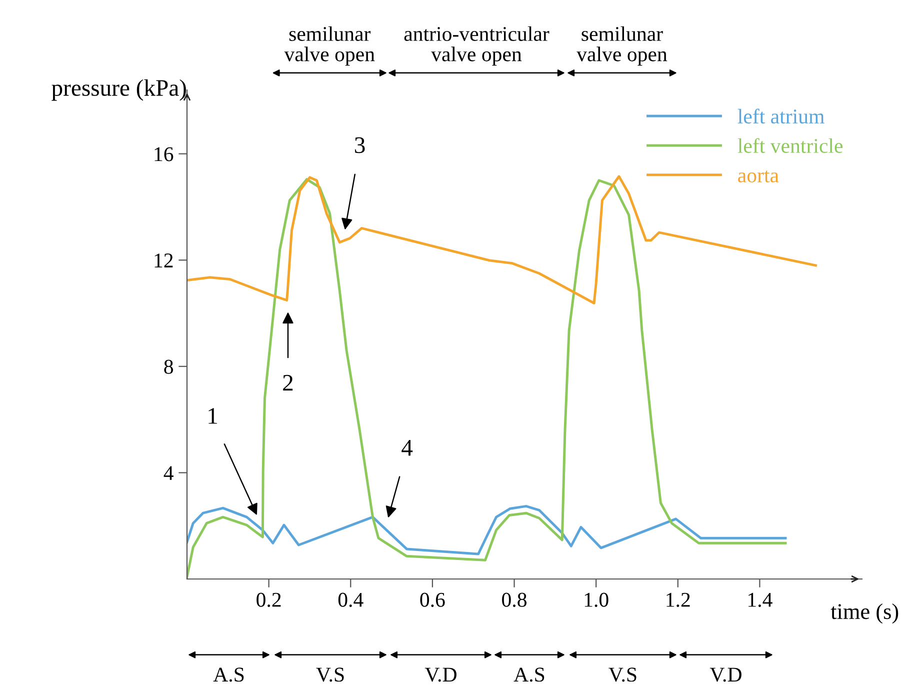  I want to click on legend-label: aorta, so click(758, 176).